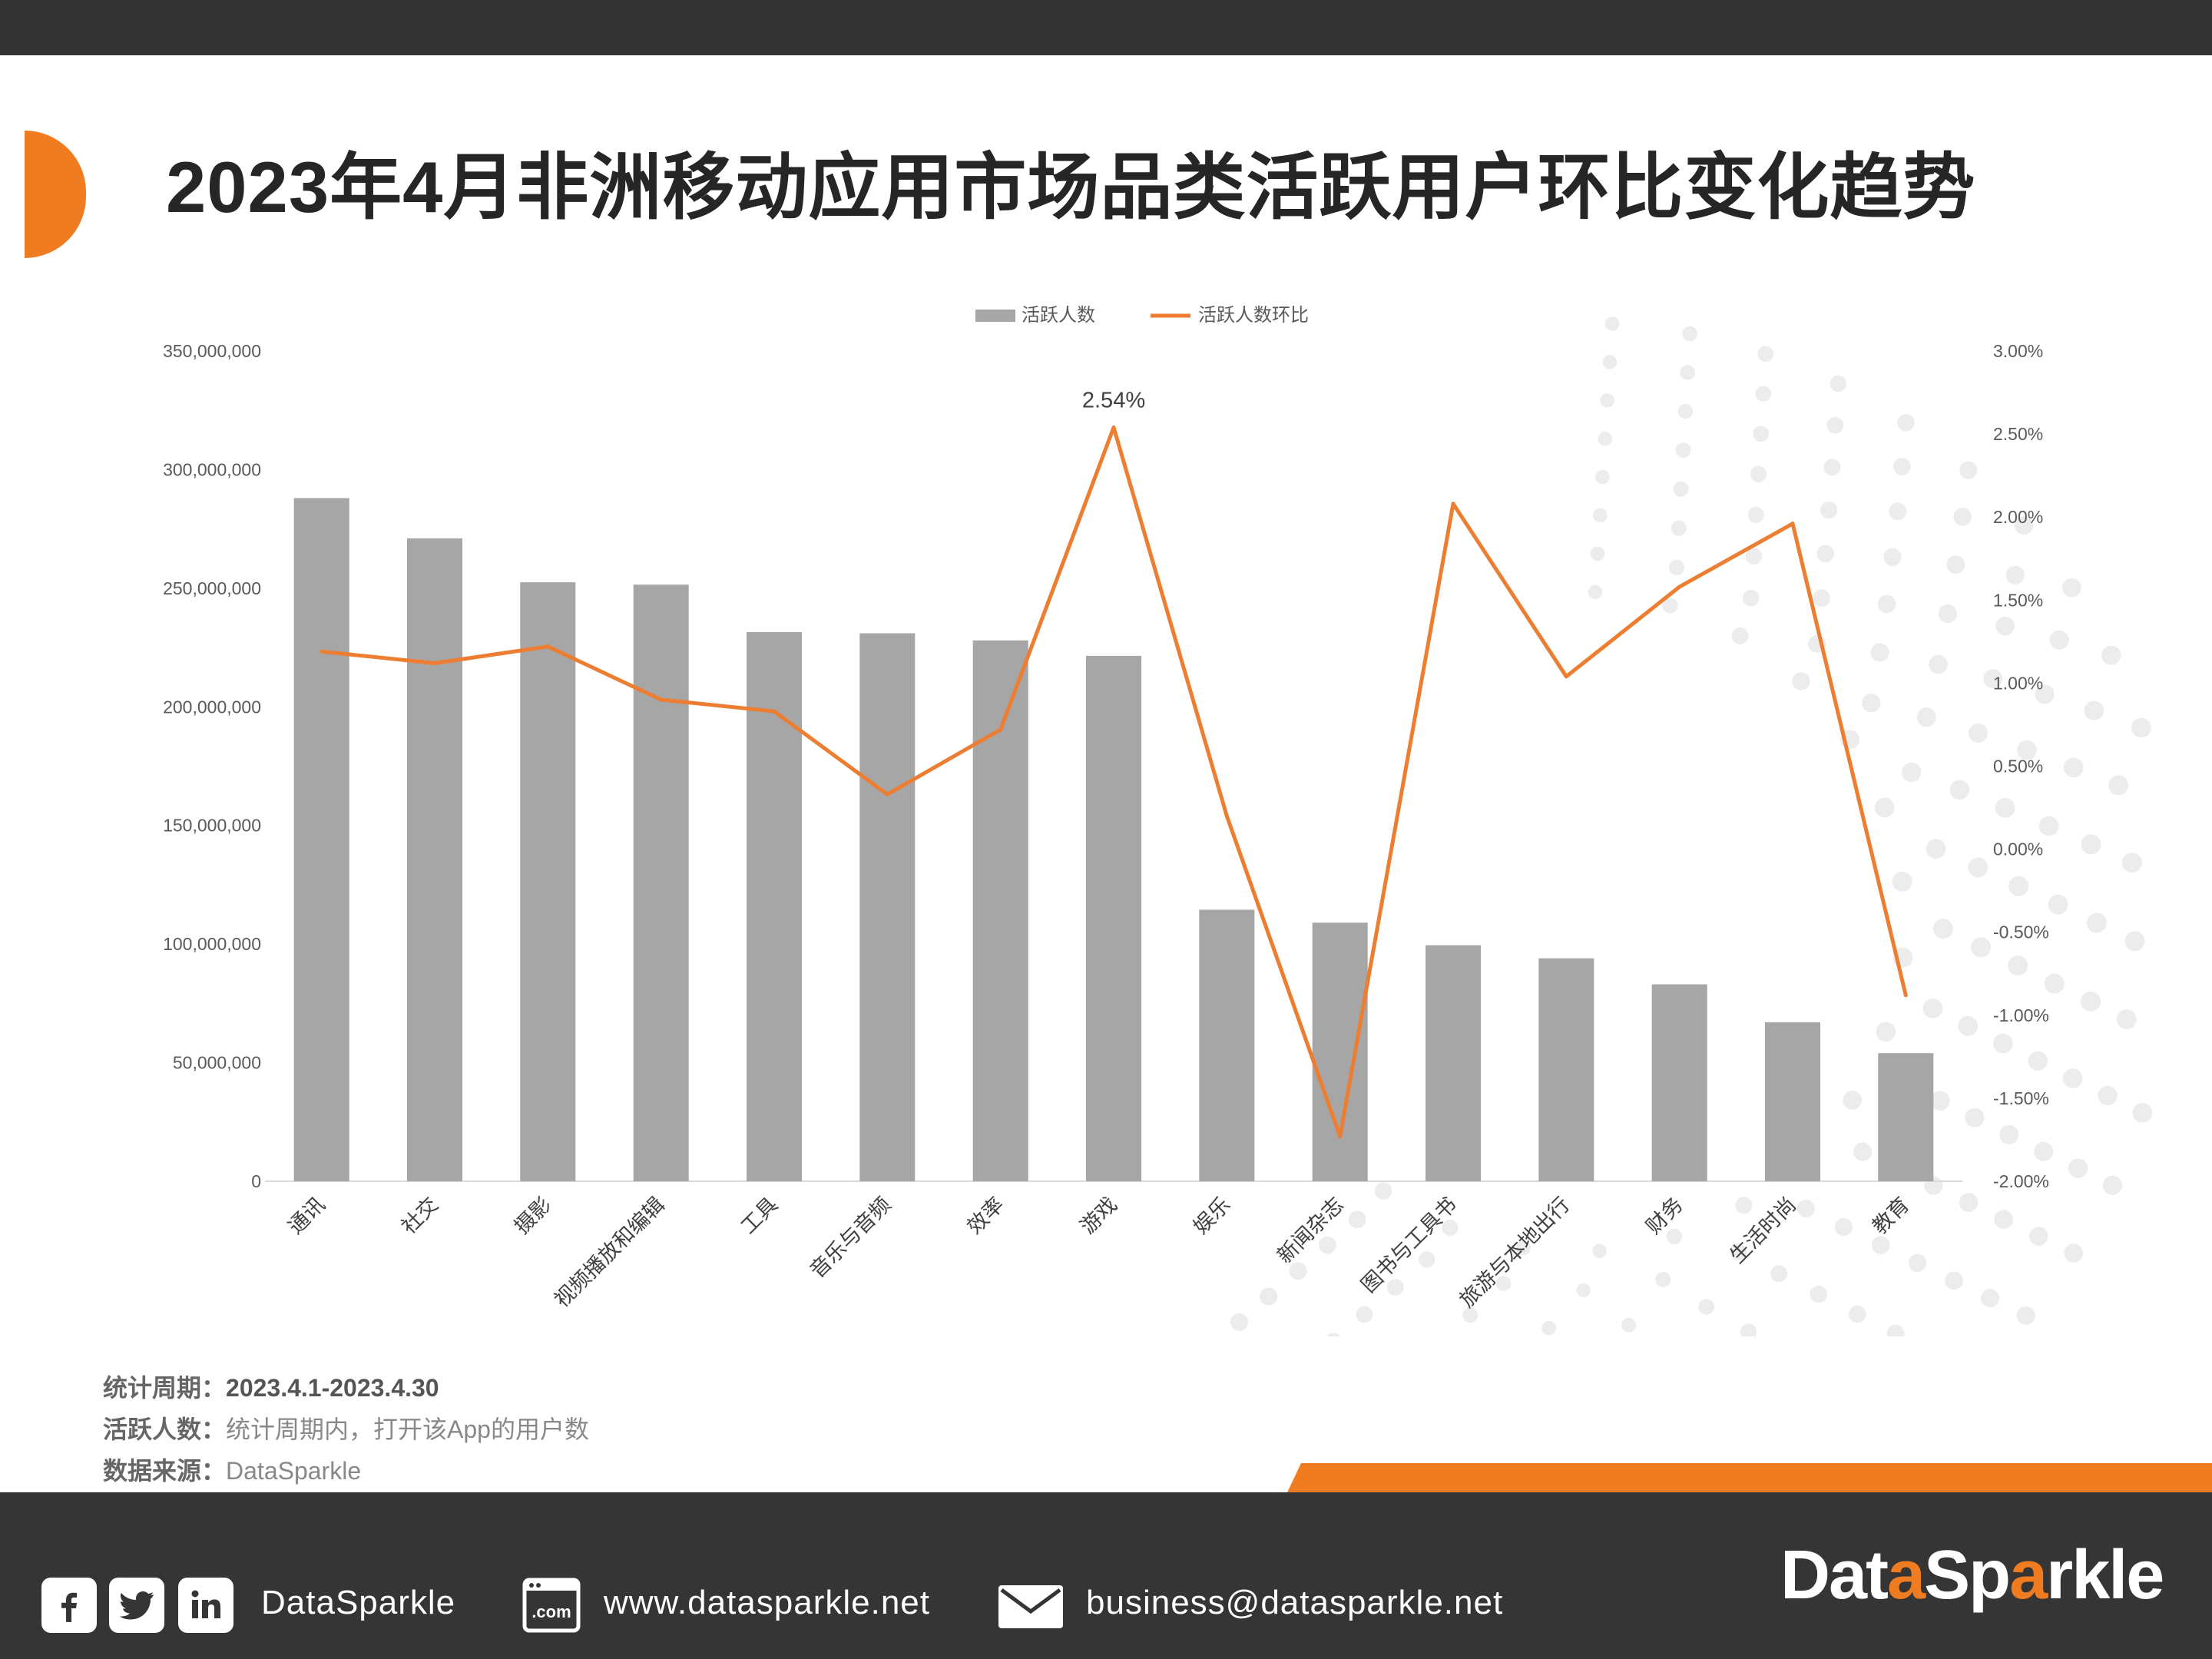 Image resolution: width=2212 pixels, height=1659 pixels. I want to click on footer-email-link: business@datasparkle.net, so click(1295, 1603).